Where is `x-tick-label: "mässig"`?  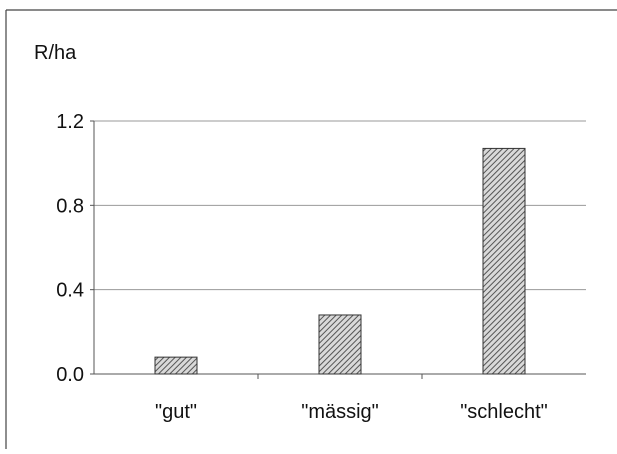 x-tick-label: "mässig" is located at coordinates (340, 412).